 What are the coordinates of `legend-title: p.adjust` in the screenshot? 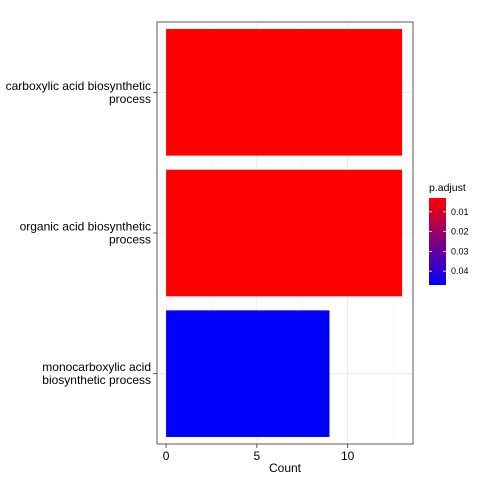 It's located at (447, 188).